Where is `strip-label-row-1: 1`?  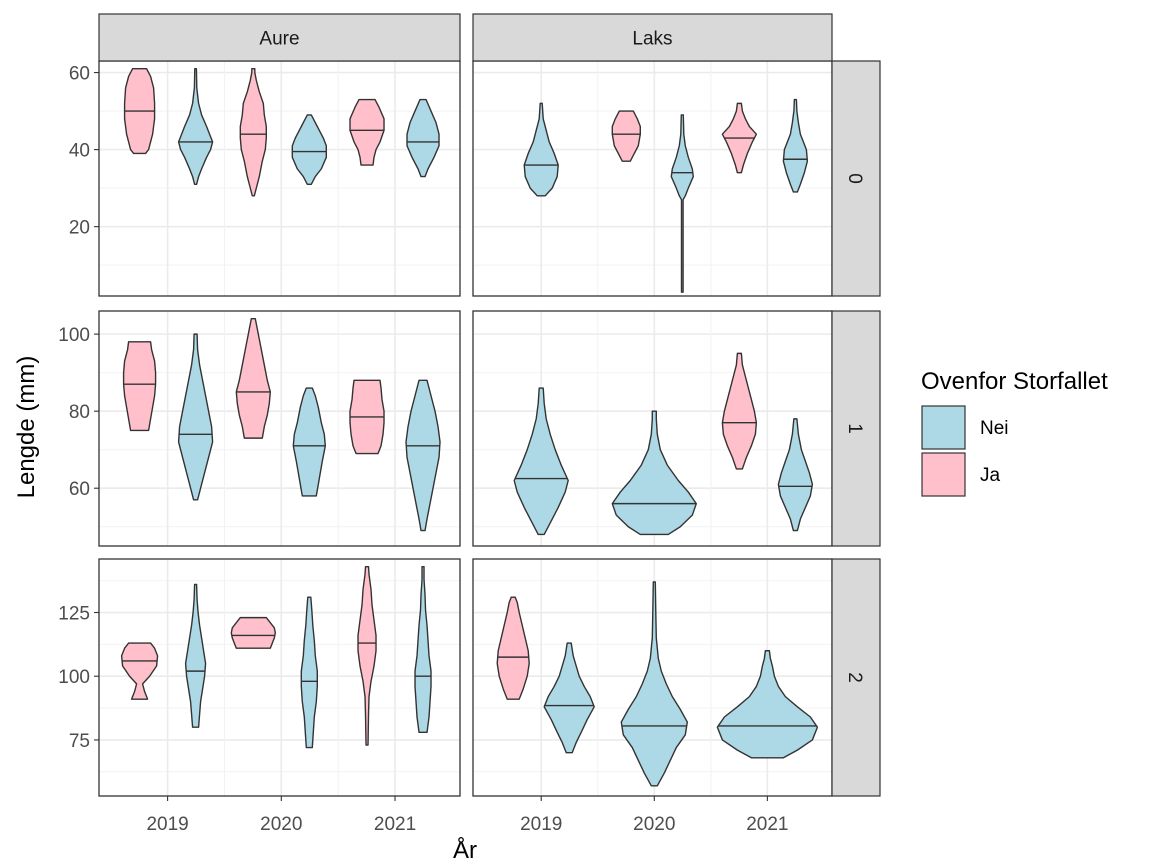 strip-label-row-1: 1 is located at coordinates (854, 428).